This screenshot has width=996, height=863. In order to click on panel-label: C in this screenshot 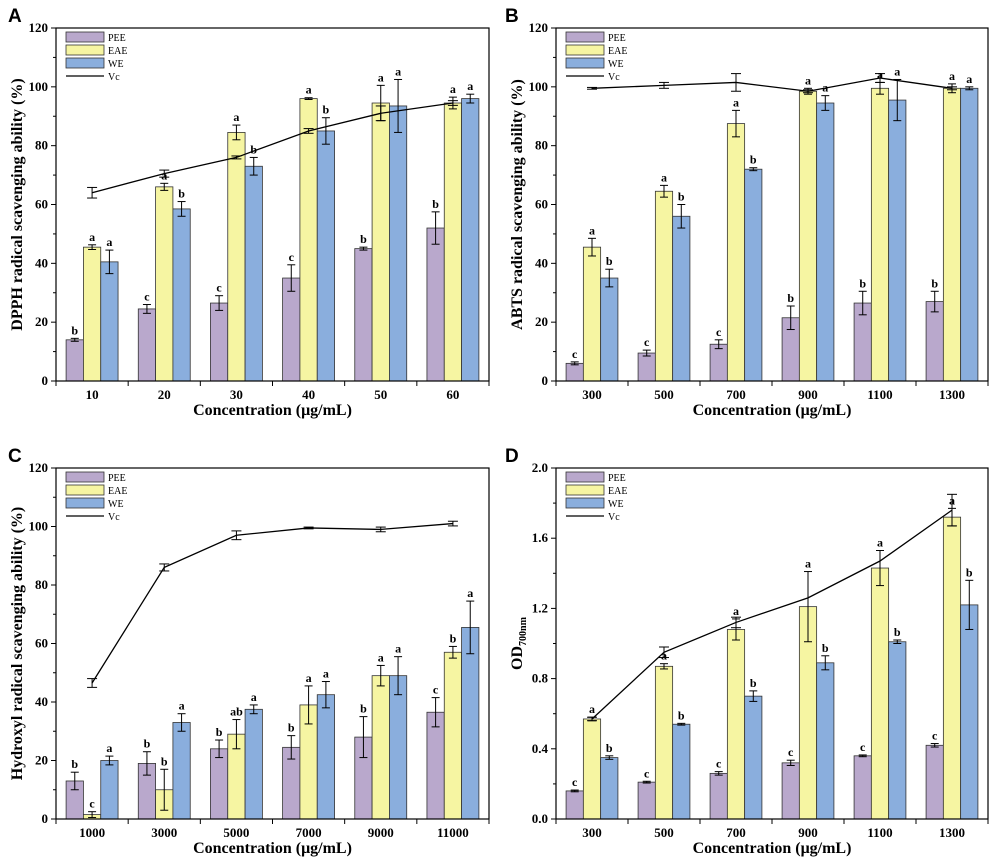, I will do `click(15, 456)`.